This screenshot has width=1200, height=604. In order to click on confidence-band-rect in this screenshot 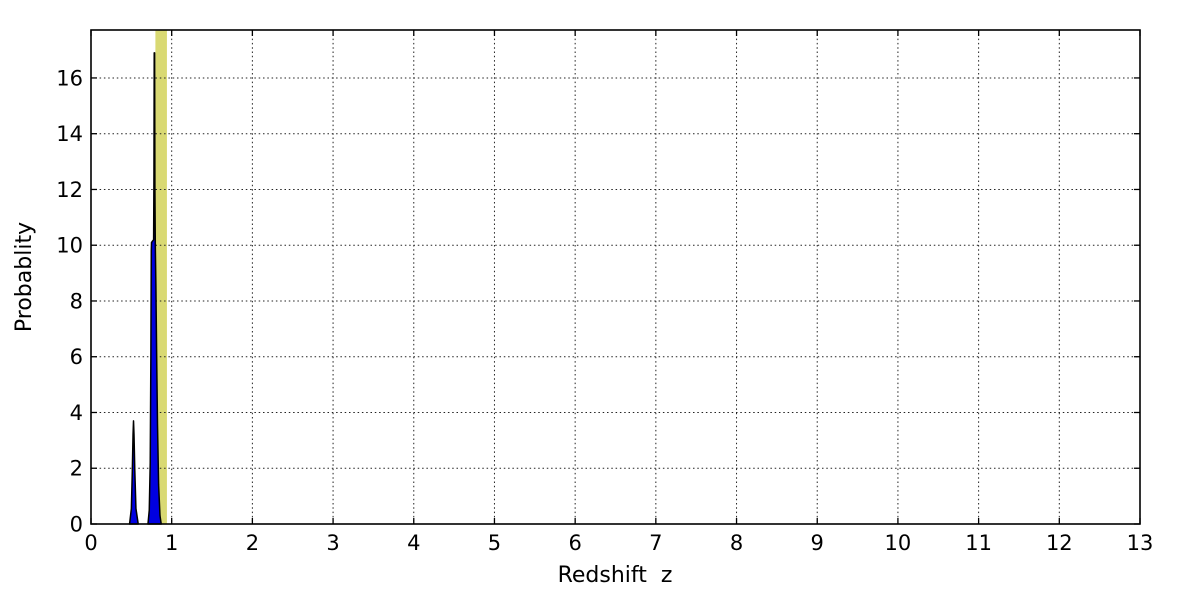, I will do `click(161, 277)`.